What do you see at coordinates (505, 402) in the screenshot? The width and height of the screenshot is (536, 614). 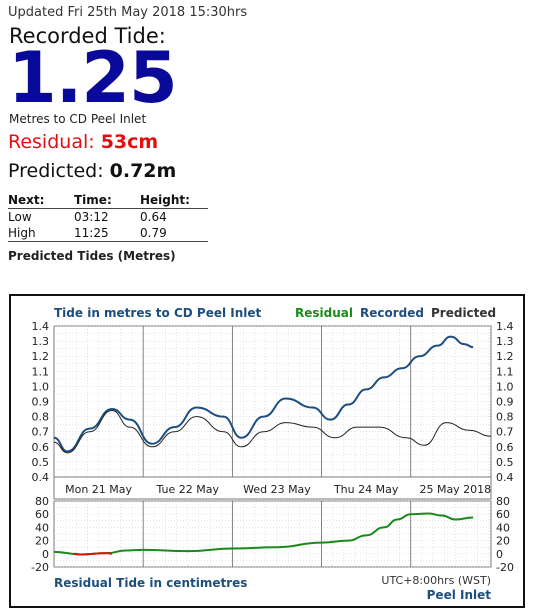 I see `y-tick-label-right: 0.9` at bounding box center [505, 402].